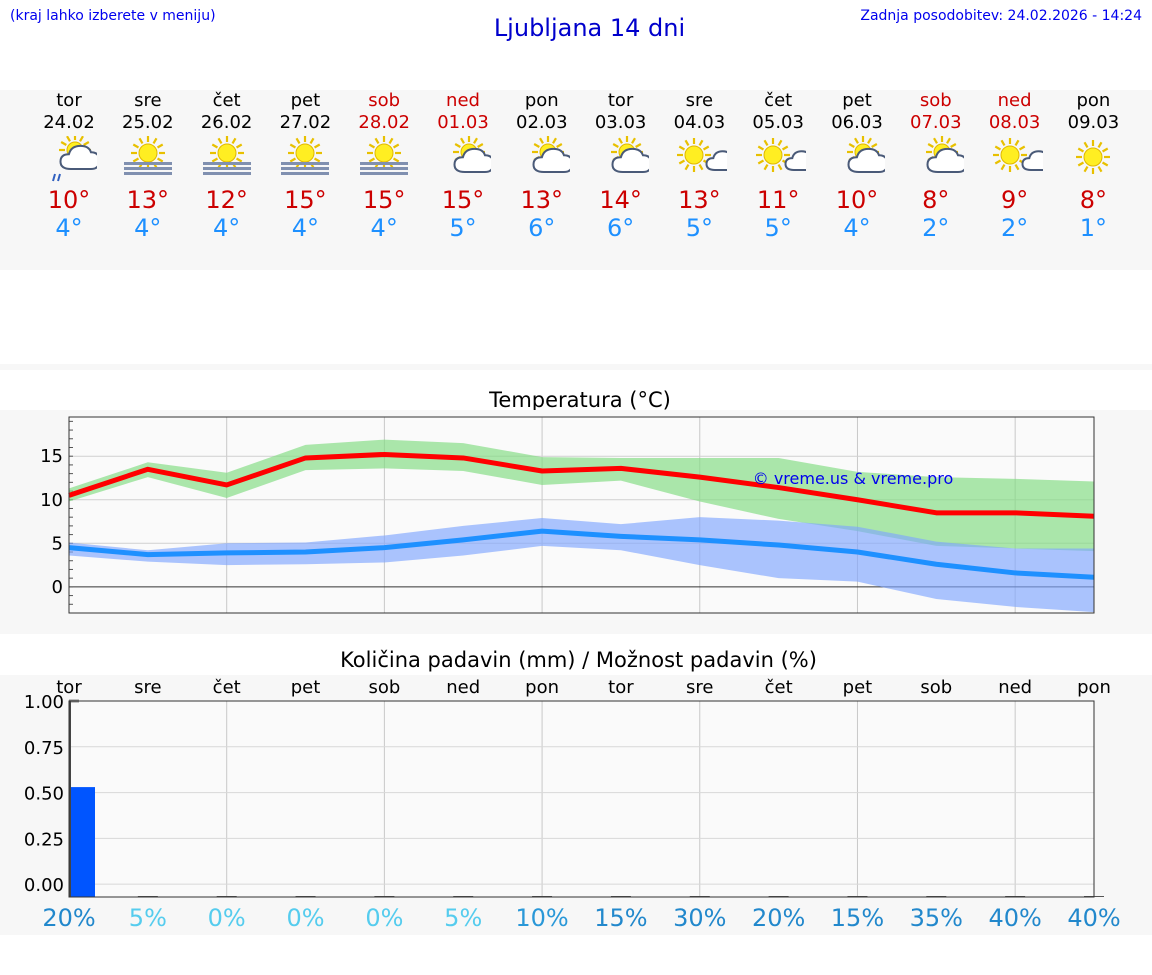  Describe the element at coordinates (1094, 687) in the screenshot. I see `x-day-label: pon` at that location.